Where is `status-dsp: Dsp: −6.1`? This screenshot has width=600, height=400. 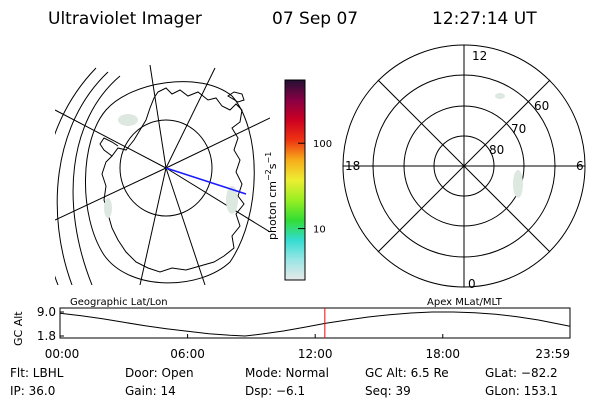
status-dsp: Dsp: −6.1 is located at coordinates (275, 391).